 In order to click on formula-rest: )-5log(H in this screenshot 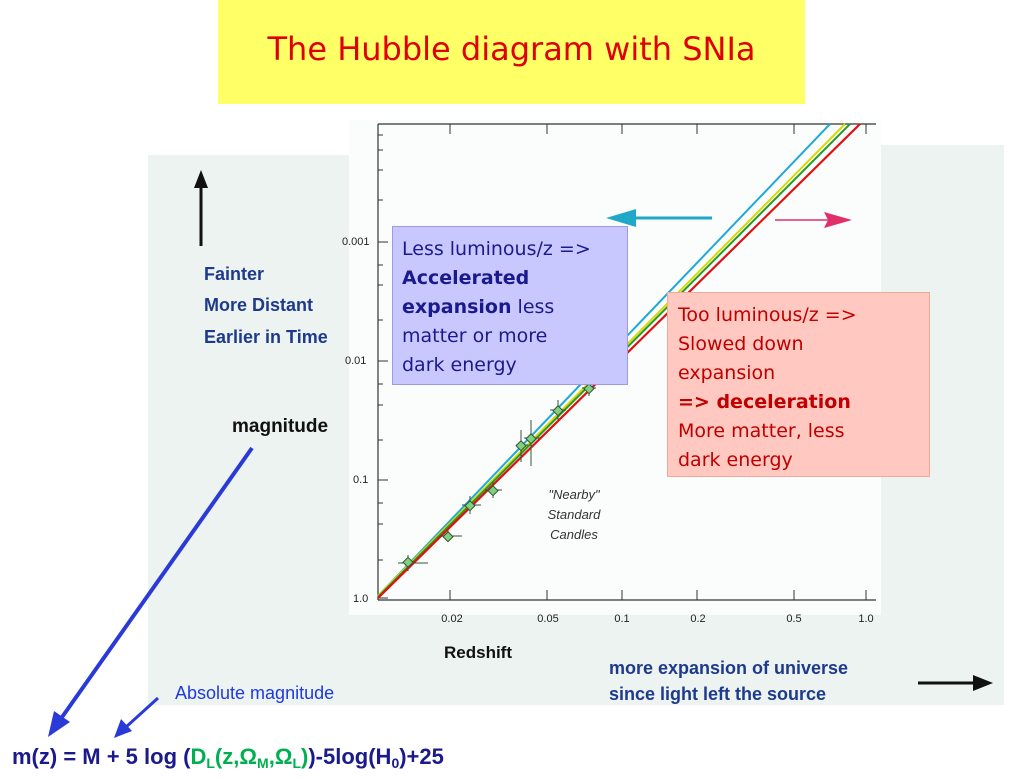, I will do `click(350, 756)`.